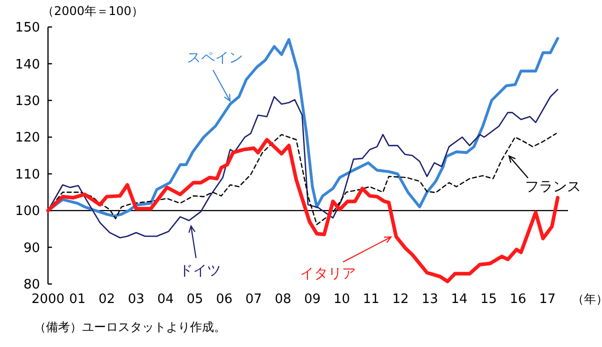 This screenshot has height=347, width=602. What do you see at coordinates (253, 299) in the screenshot?
I see `x-tick-label: 07` at bounding box center [253, 299].